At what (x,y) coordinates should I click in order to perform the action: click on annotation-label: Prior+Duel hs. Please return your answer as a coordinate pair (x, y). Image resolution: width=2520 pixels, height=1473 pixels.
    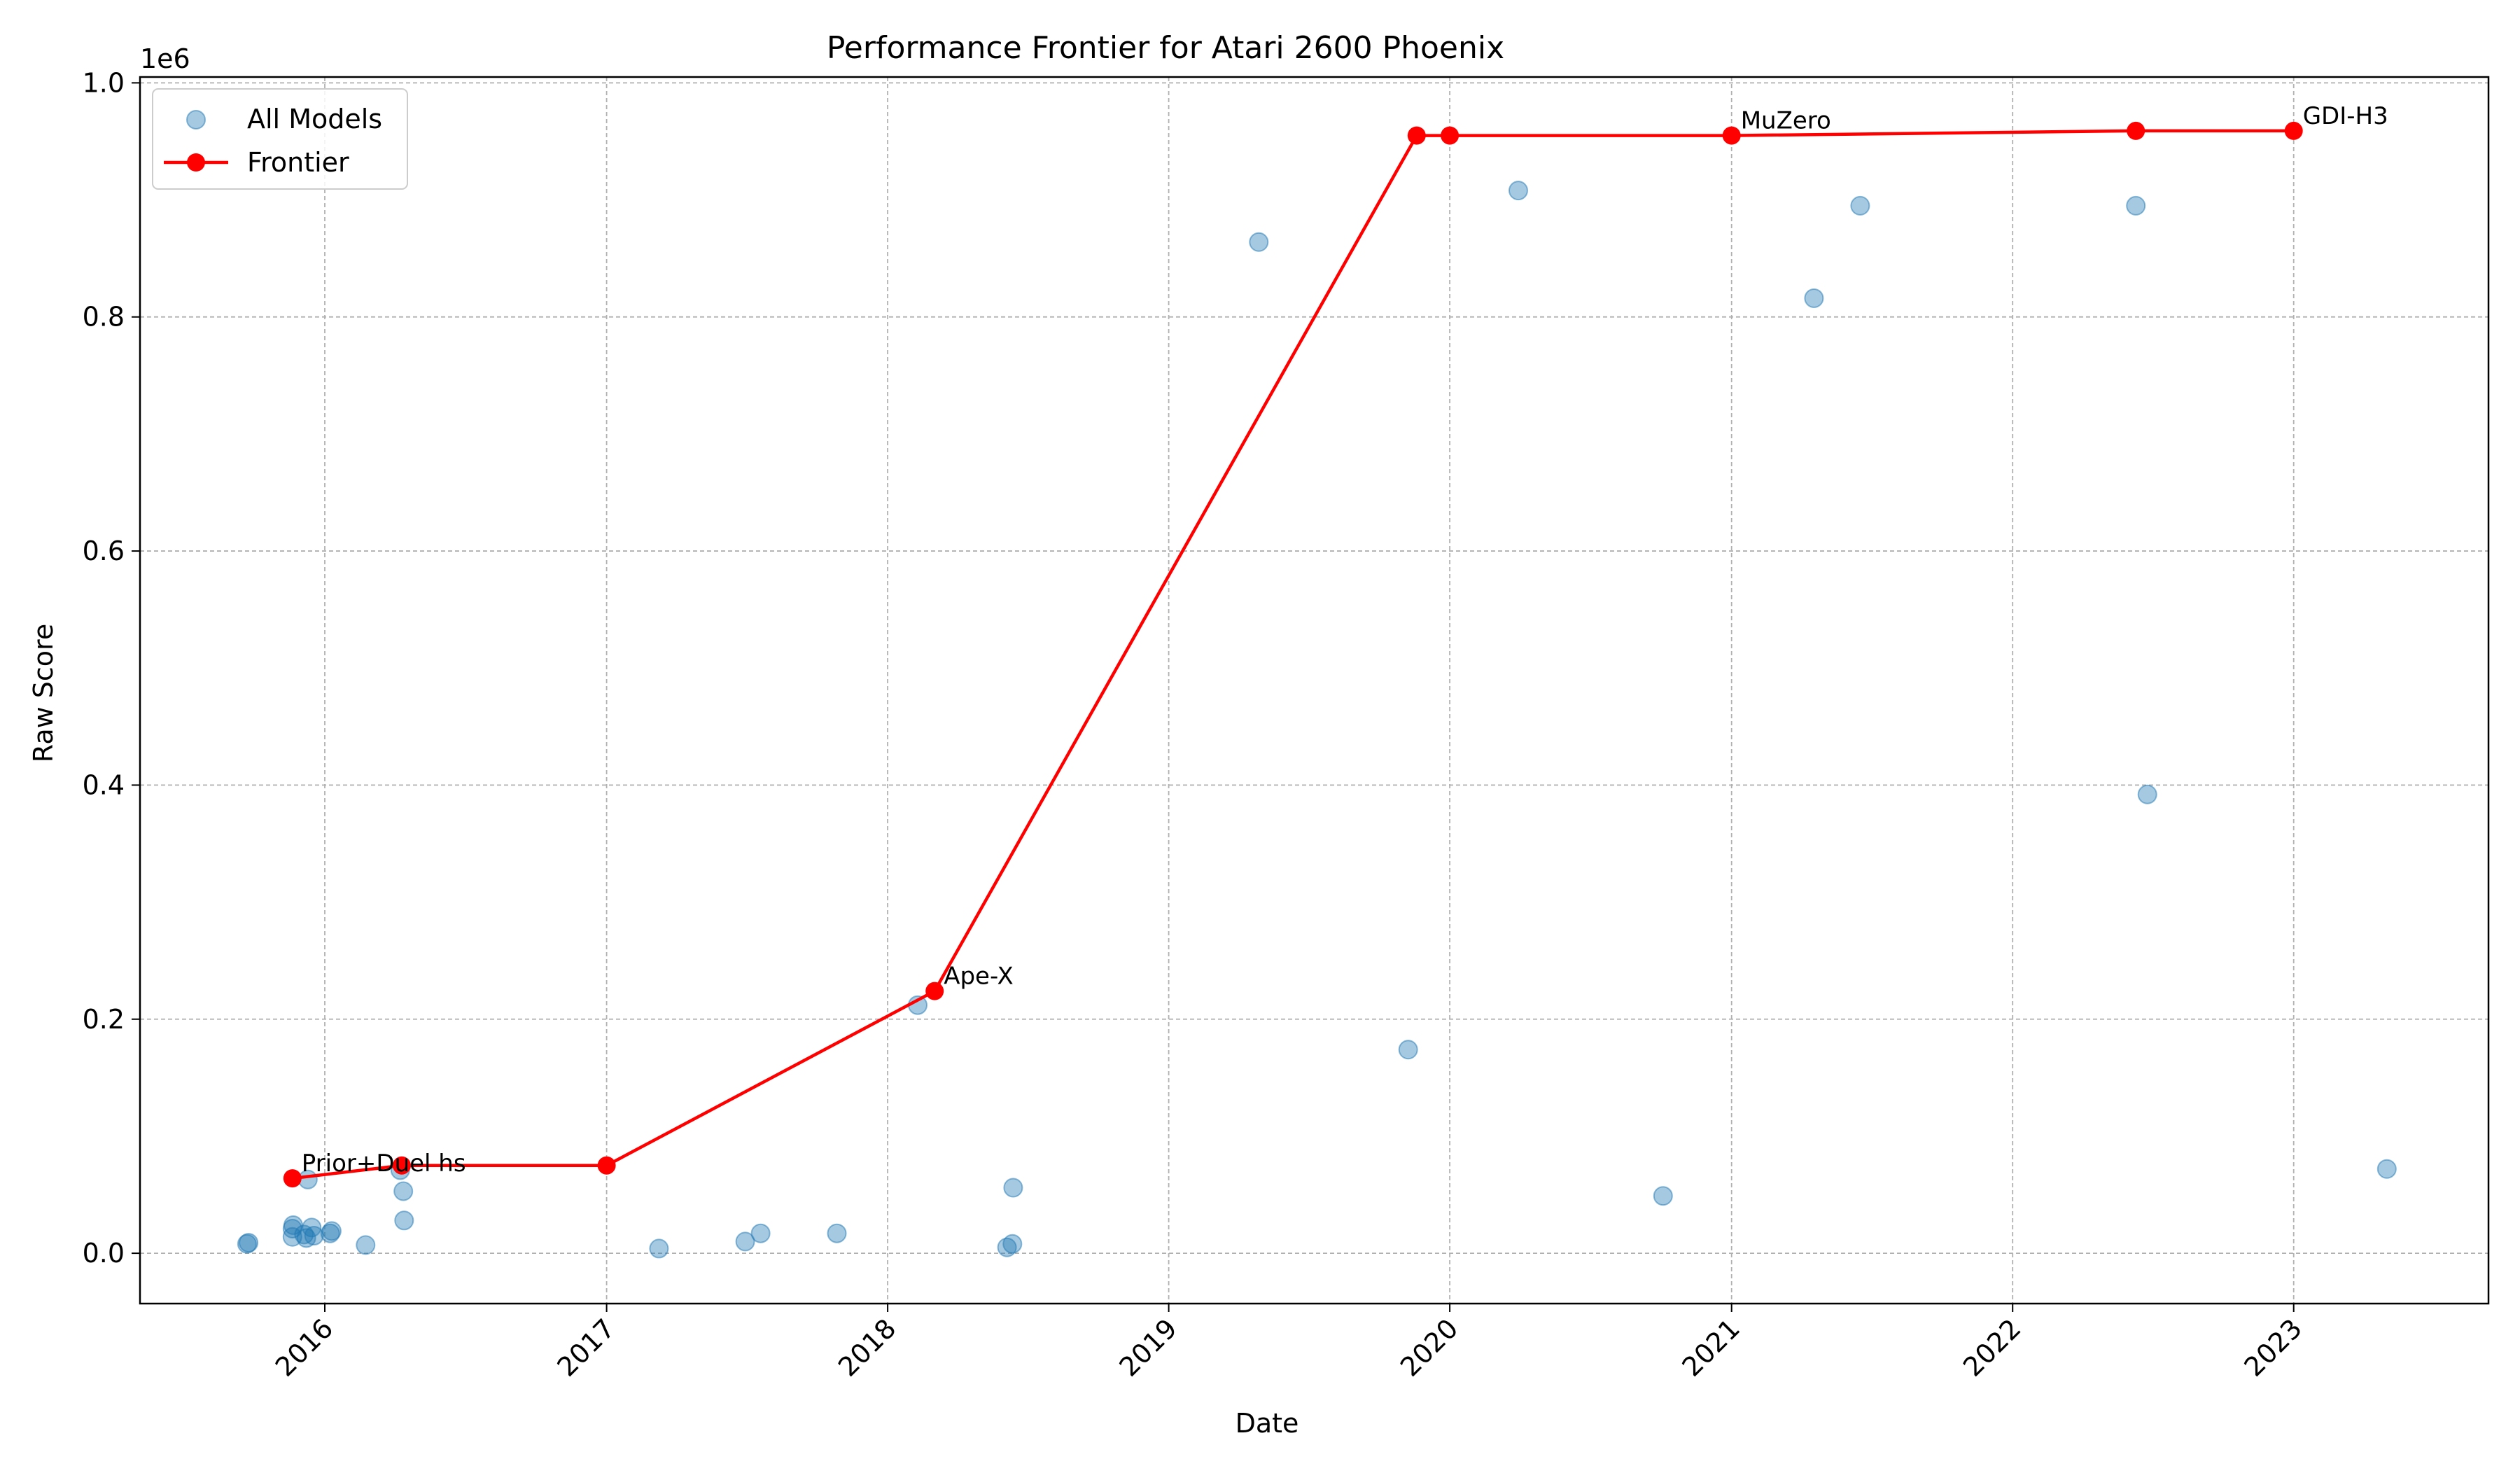
    Looking at the image, I should click on (384, 1164).